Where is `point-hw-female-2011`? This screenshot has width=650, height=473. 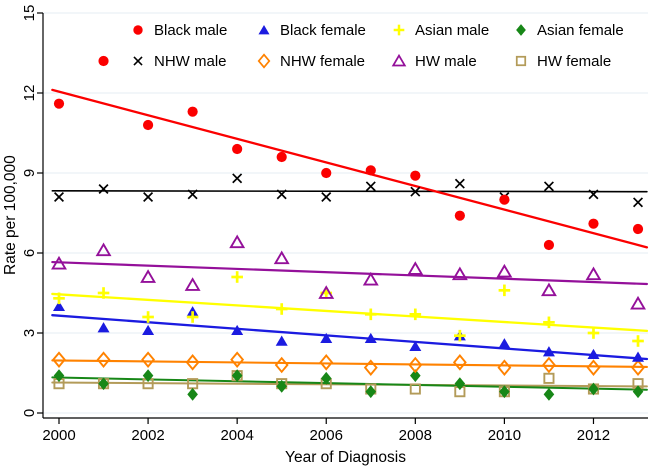 point-hw-female-2011 is located at coordinates (549, 378).